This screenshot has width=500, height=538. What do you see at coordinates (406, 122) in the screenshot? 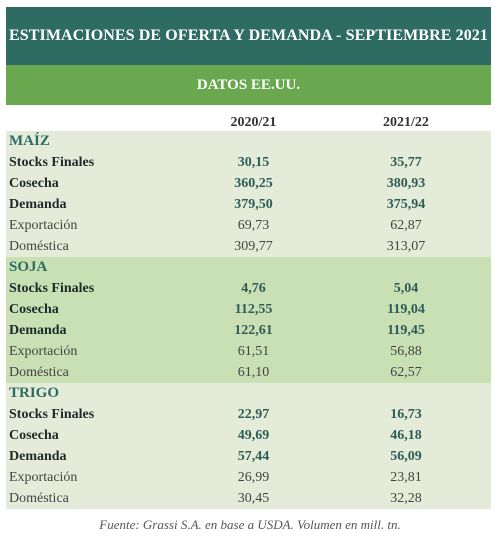
I see `column-header-2021-22: 2021/22` at bounding box center [406, 122].